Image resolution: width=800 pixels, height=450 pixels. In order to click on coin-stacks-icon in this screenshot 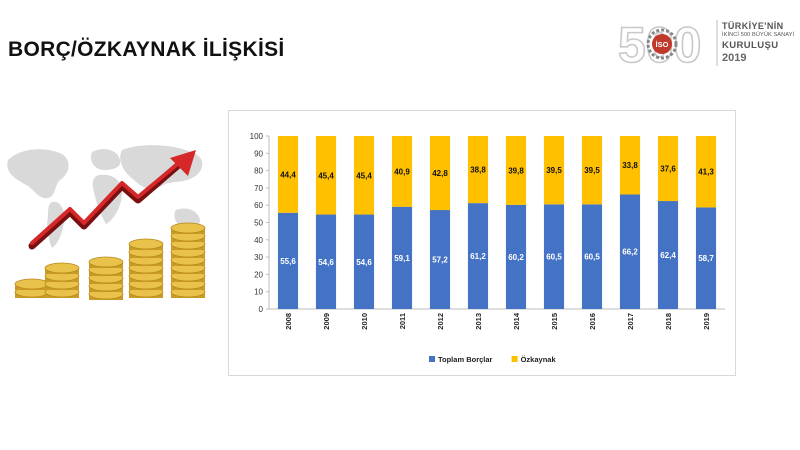, I will do `click(110, 261)`.